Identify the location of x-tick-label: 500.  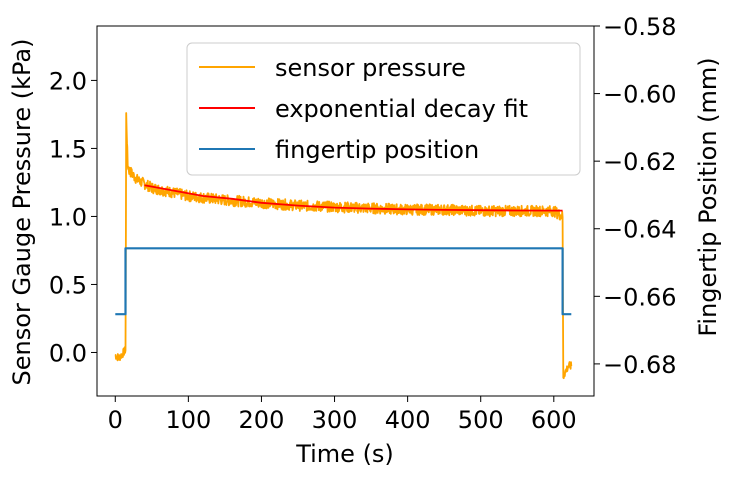
(481, 420).